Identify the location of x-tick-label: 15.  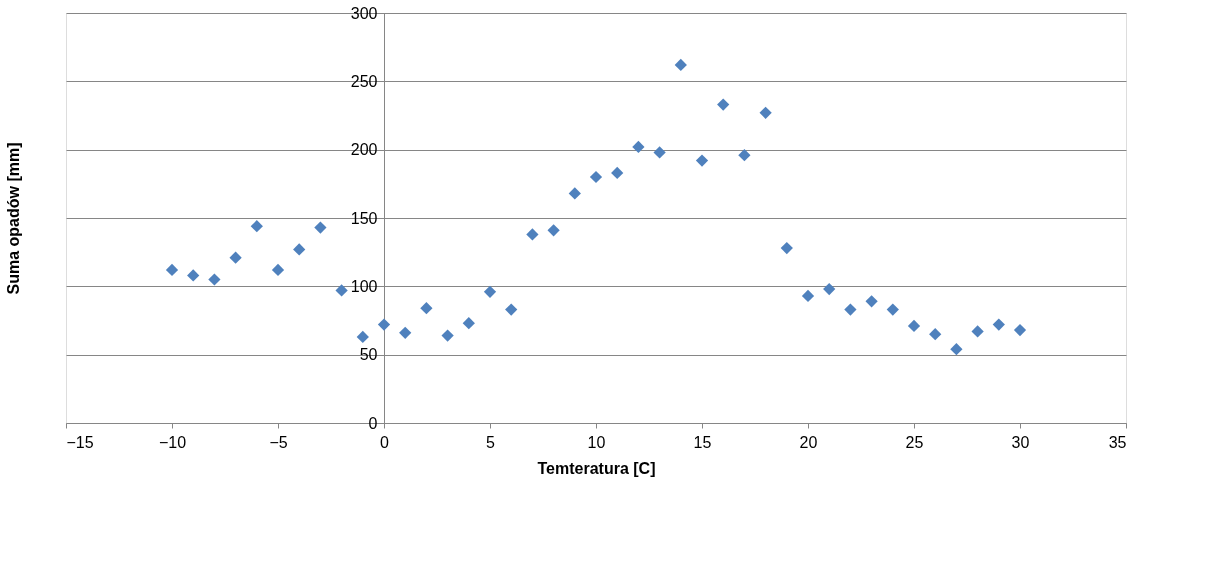
(702, 442).